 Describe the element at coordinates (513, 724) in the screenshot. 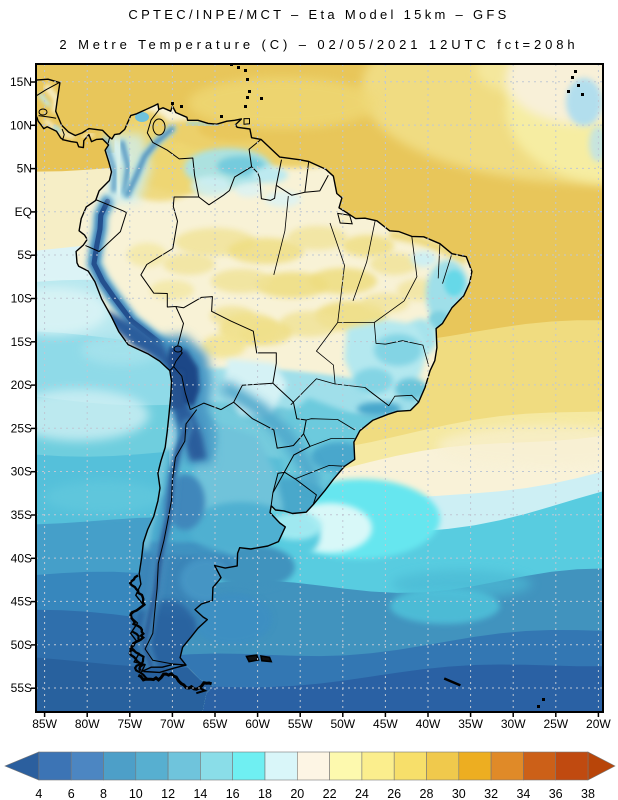

I see `svg-text: 30W` at that location.